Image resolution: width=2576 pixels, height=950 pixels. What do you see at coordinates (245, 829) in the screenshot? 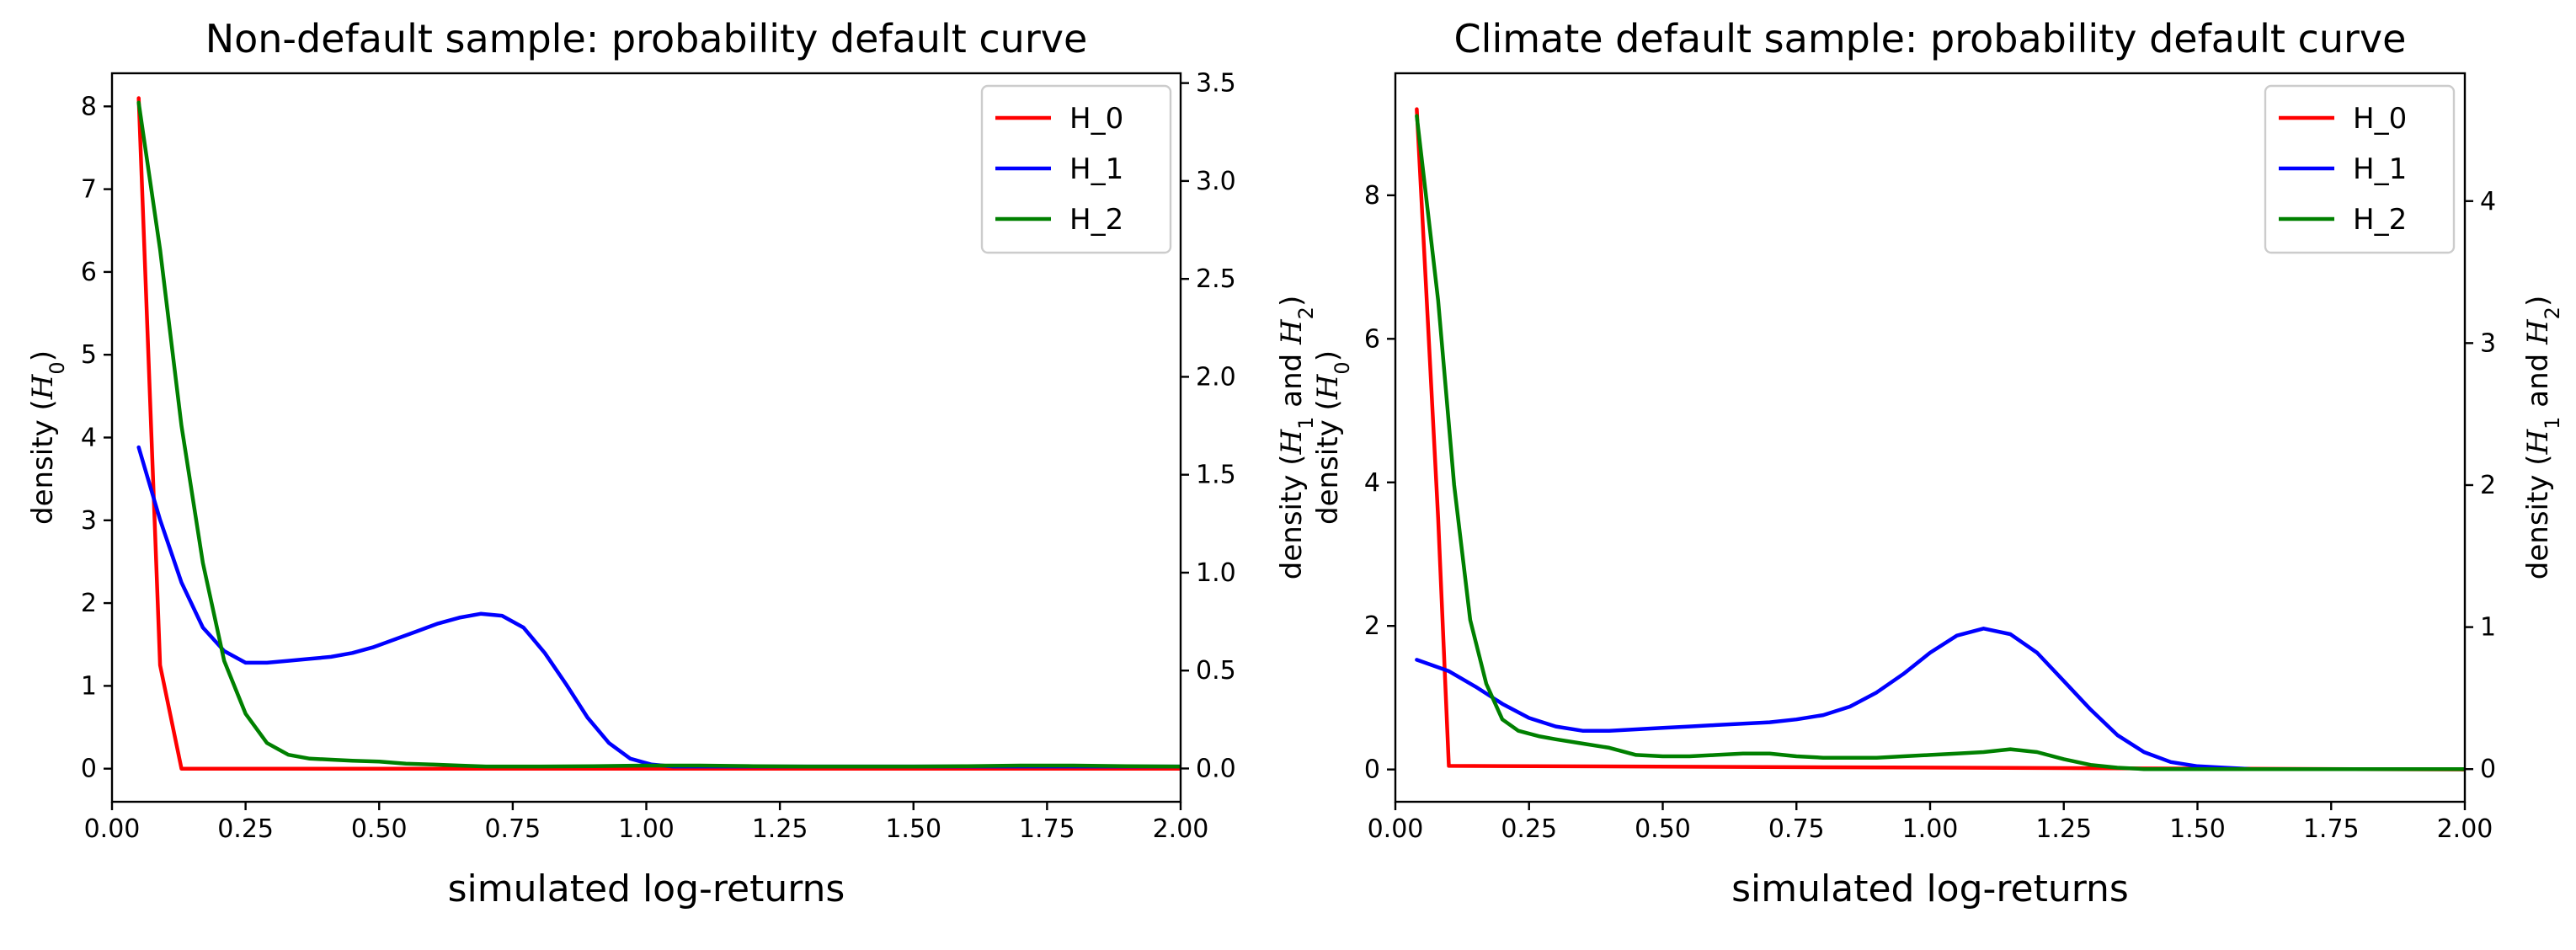
I see `non-default-xtick-label: 0.25` at bounding box center [245, 829].